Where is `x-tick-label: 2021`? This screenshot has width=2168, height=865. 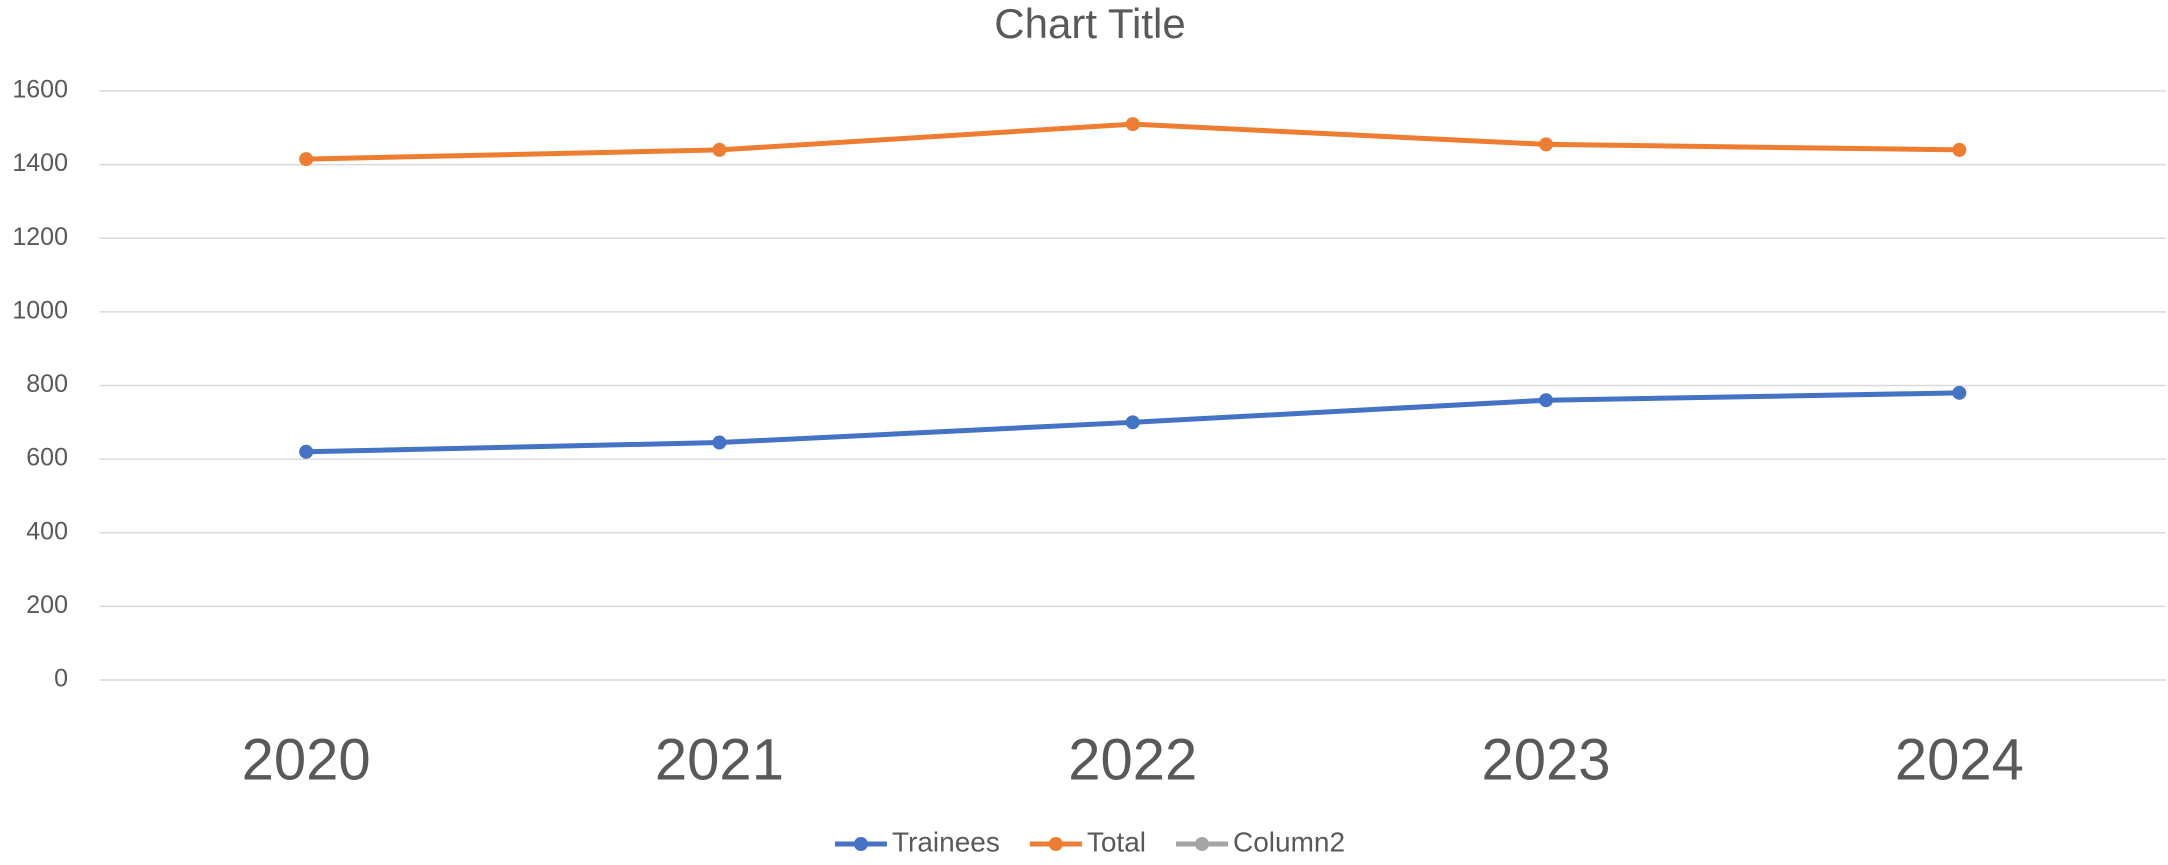
x-tick-label: 2021 is located at coordinates (719, 759).